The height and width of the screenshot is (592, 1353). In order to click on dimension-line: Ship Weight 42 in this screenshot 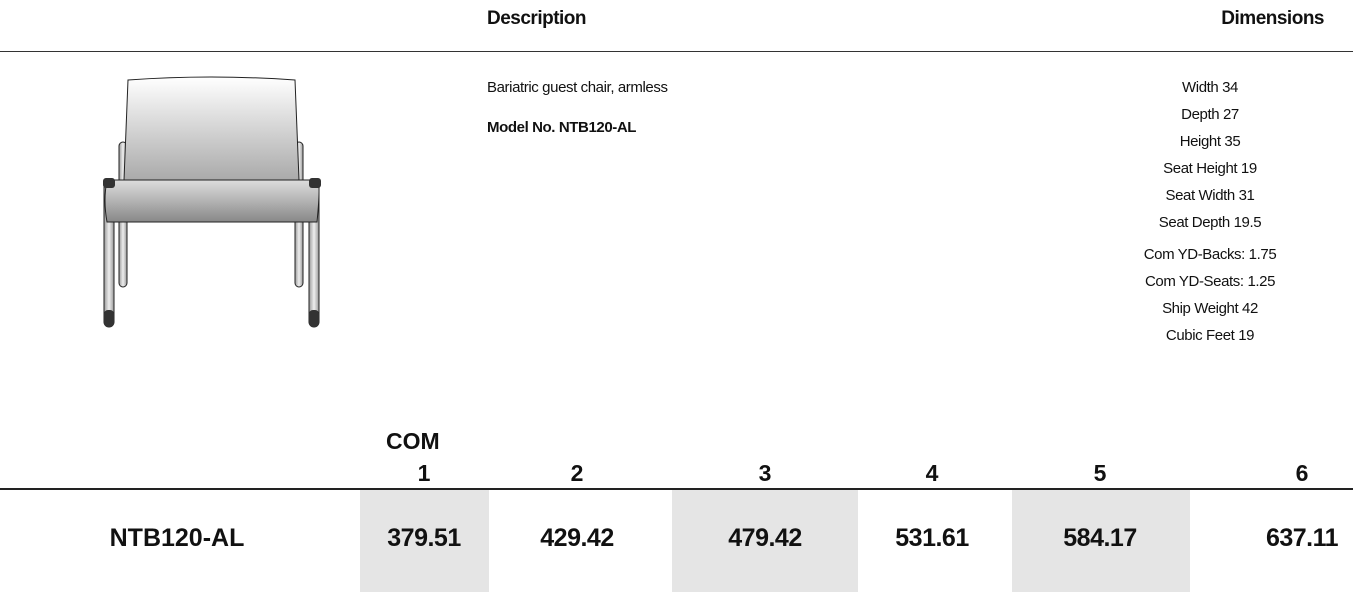, I will do `click(1210, 308)`.